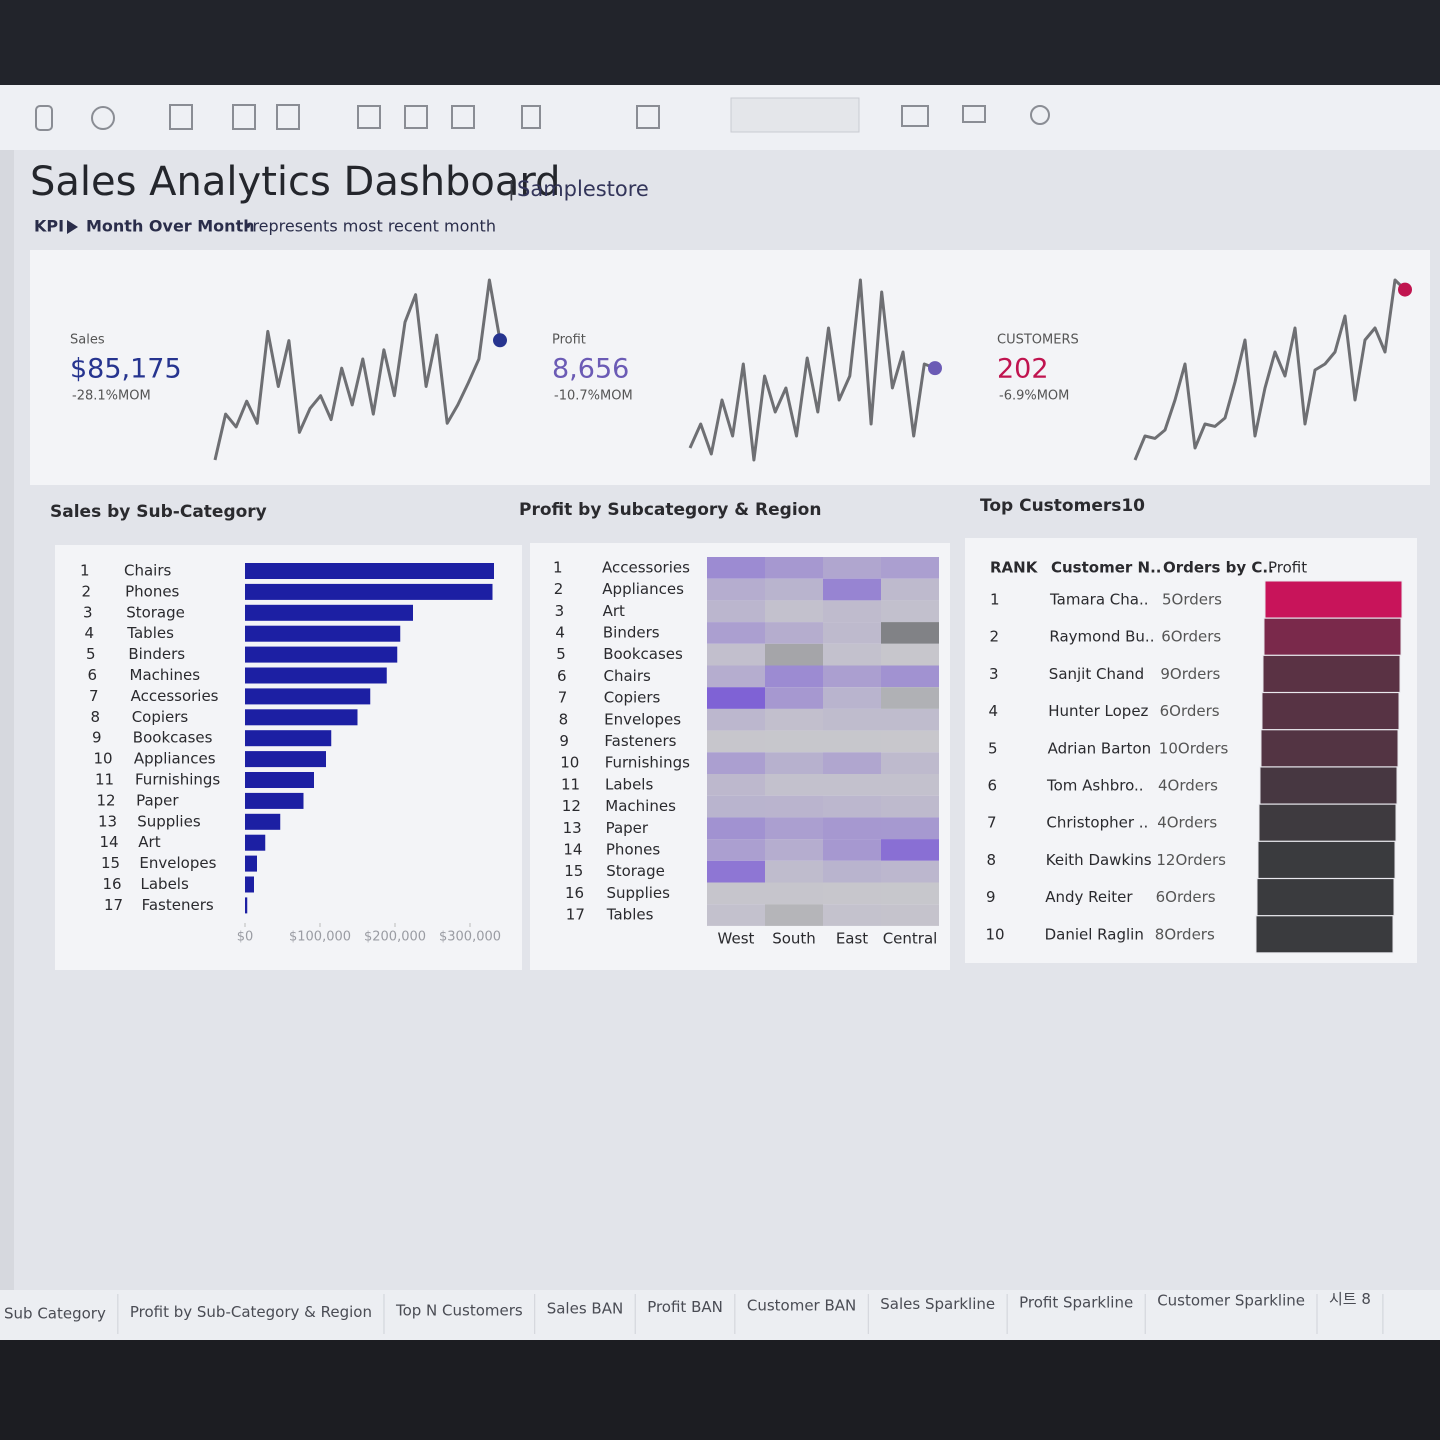 Image resolution: width=1440 pixels, height=1440 pixels. What do you see at coordinates (915, 116) in the screenshot?
I see `show-me-button` at bounding box center [915, 116].